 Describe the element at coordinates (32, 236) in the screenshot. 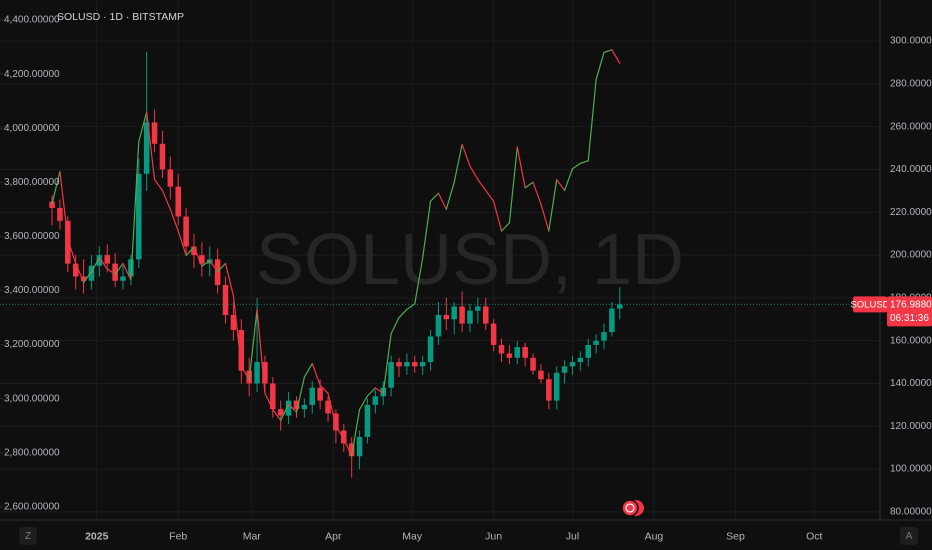

I see `y-tick-label: 3,600.00000` at that location.